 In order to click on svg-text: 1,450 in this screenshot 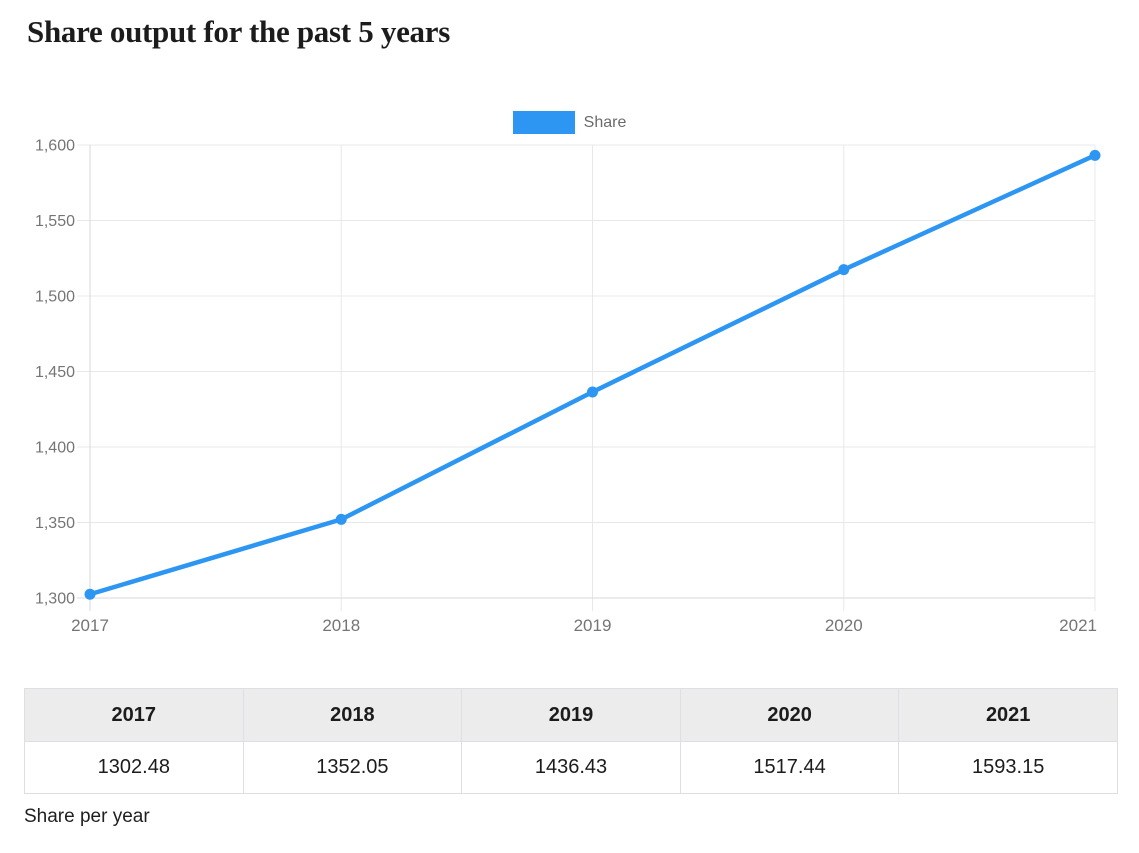, I will do `click(55, 372)`.